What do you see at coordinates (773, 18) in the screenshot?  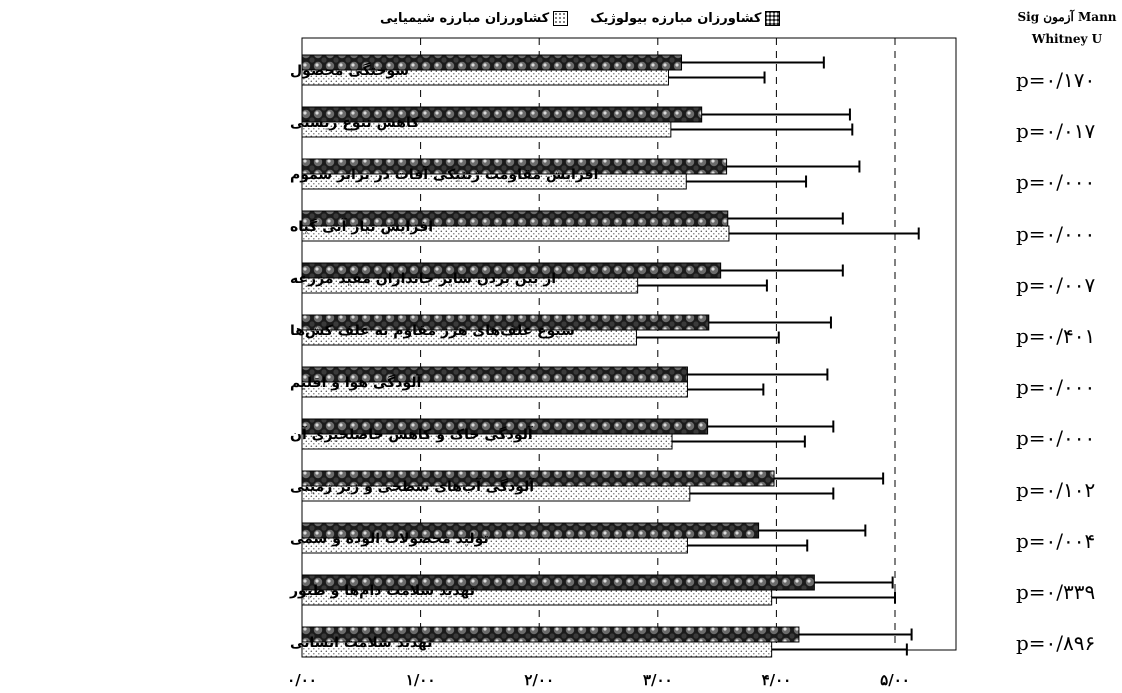 I see `legend-swatch-biological` at bounding box center [773, 18].